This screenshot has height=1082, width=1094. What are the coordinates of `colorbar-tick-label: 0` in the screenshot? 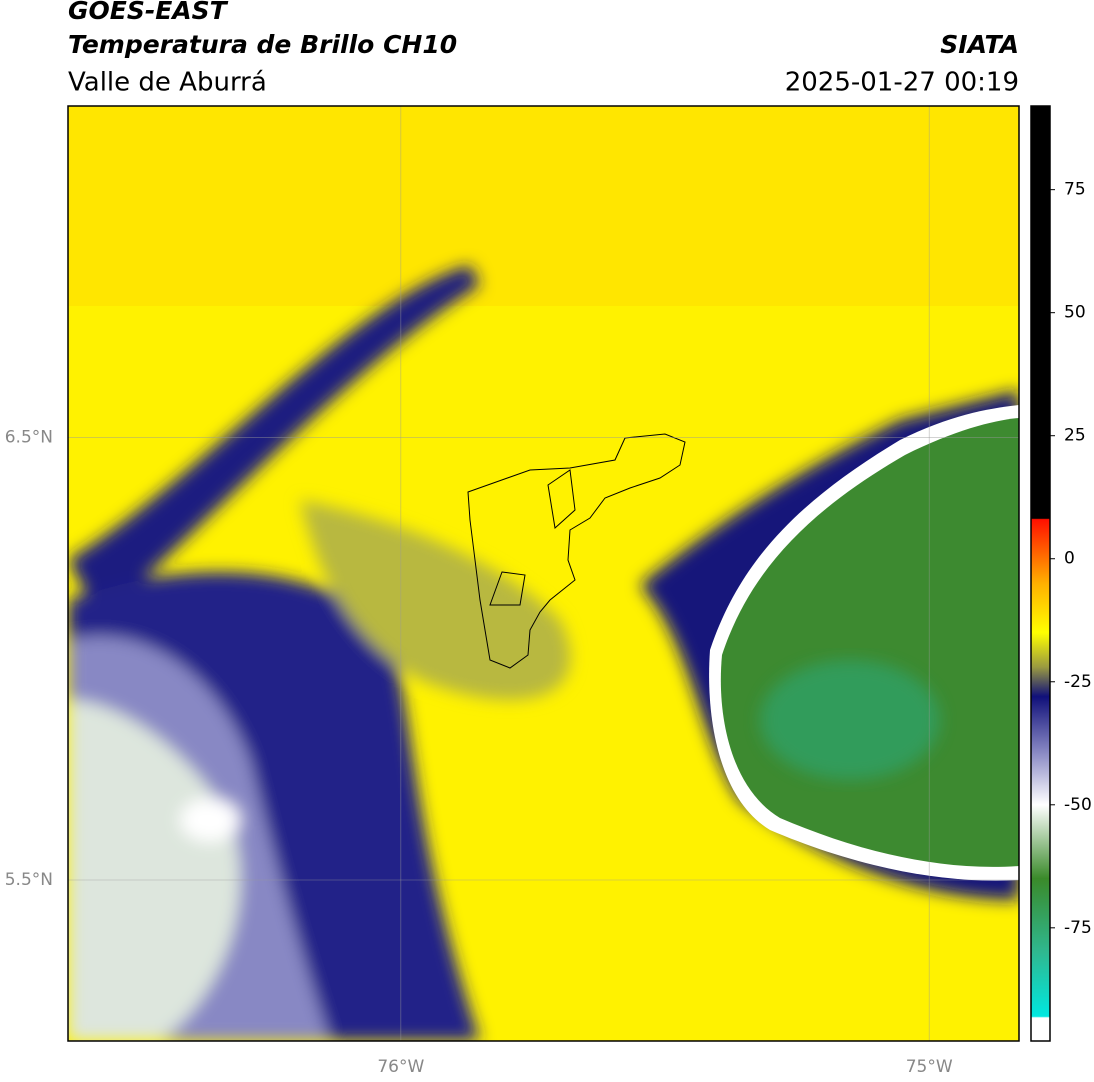 It's located at (1069, 559).